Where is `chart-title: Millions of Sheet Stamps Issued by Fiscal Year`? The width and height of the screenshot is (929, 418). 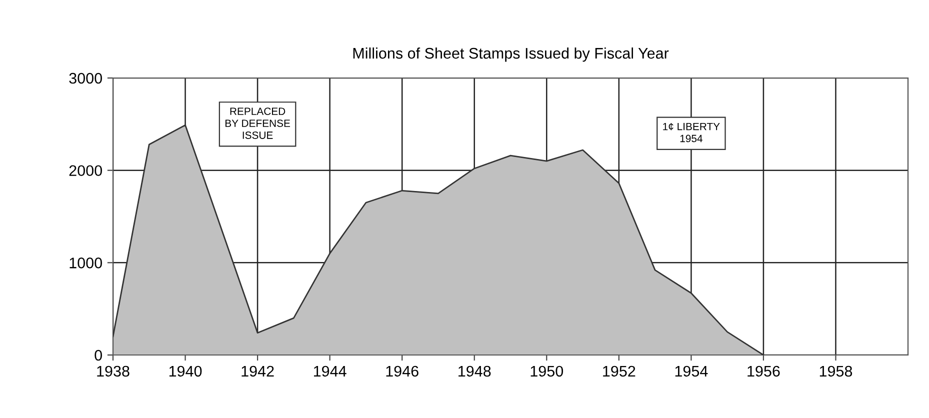
chart-title: Millions of Sheet Stamps Issued by Fiscal Year is located at coordinates (511, 54).